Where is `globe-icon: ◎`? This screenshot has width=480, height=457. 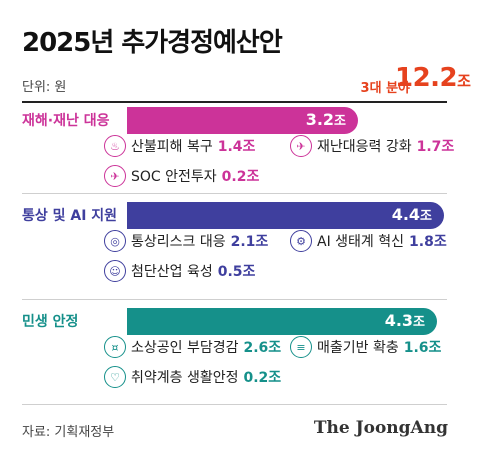 globe-icon: ◎ is located at coordinates (115, 241).